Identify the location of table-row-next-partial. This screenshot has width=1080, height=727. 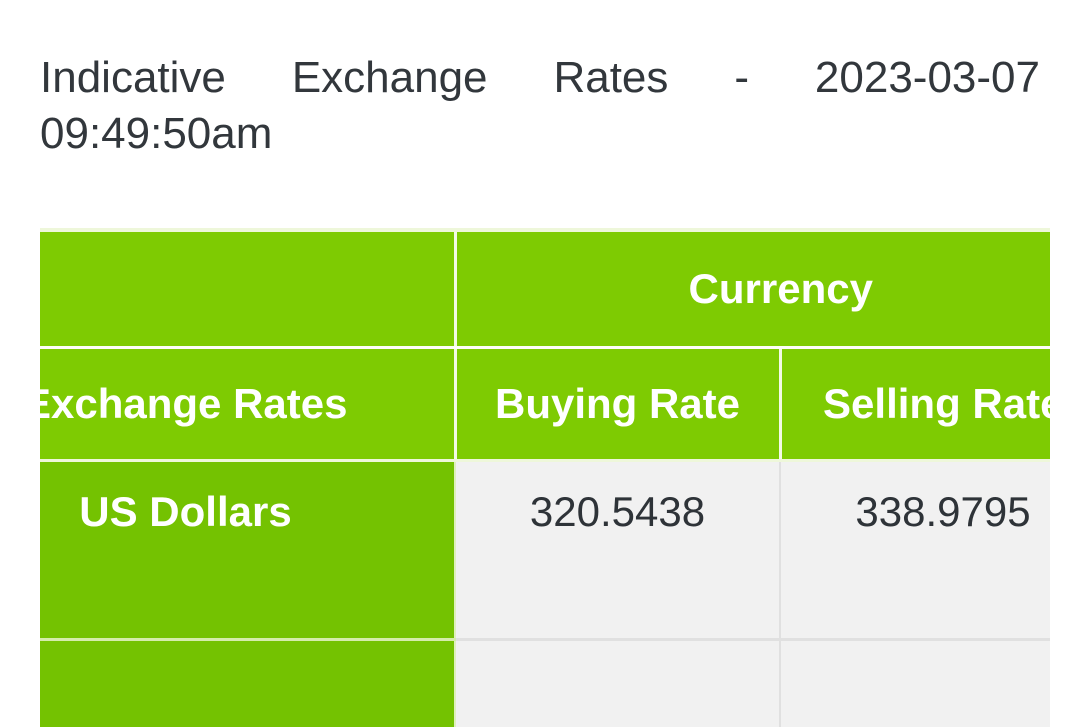
(545, 683).